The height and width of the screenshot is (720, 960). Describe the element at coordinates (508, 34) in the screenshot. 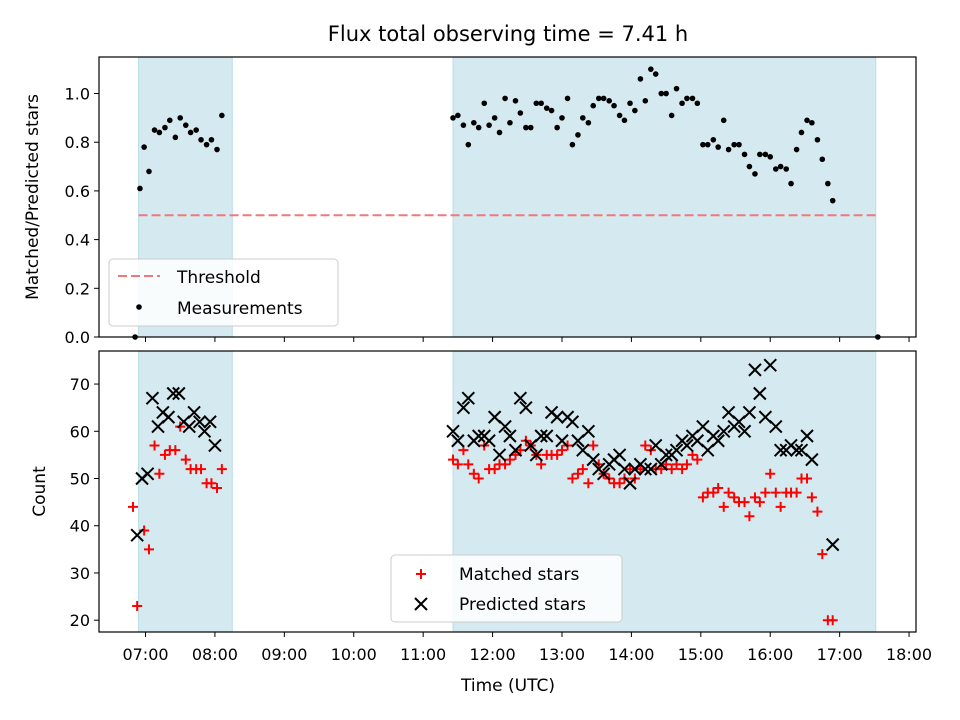

I see `chart-title: Flux total observing time = 7.41 h` at that location.